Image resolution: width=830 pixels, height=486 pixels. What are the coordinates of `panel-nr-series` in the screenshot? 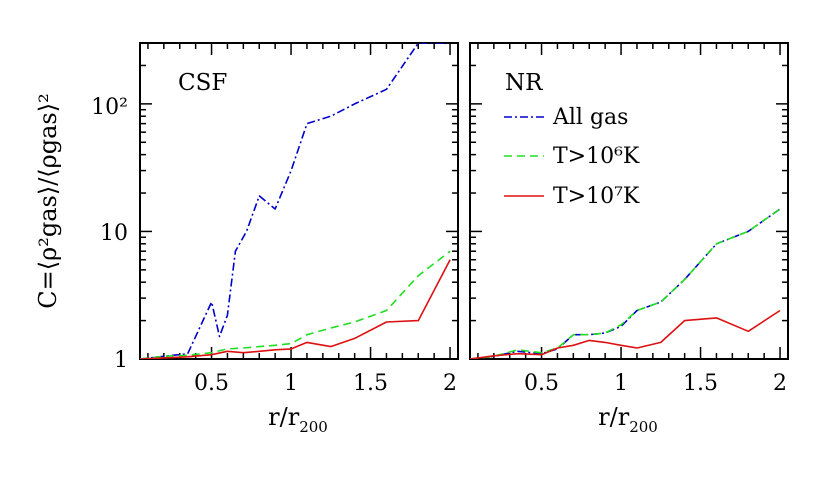 It's located at (625, 283).